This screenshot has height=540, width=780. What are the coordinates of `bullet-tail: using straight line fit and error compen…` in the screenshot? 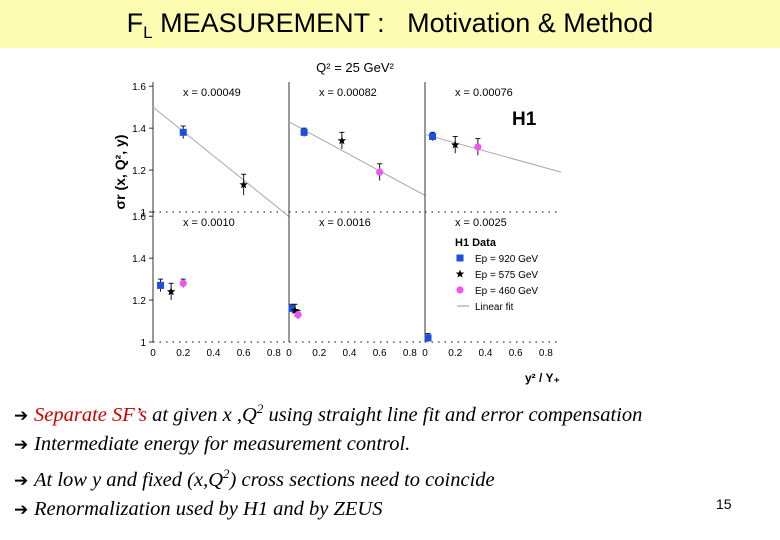 It's located at (453, 414).